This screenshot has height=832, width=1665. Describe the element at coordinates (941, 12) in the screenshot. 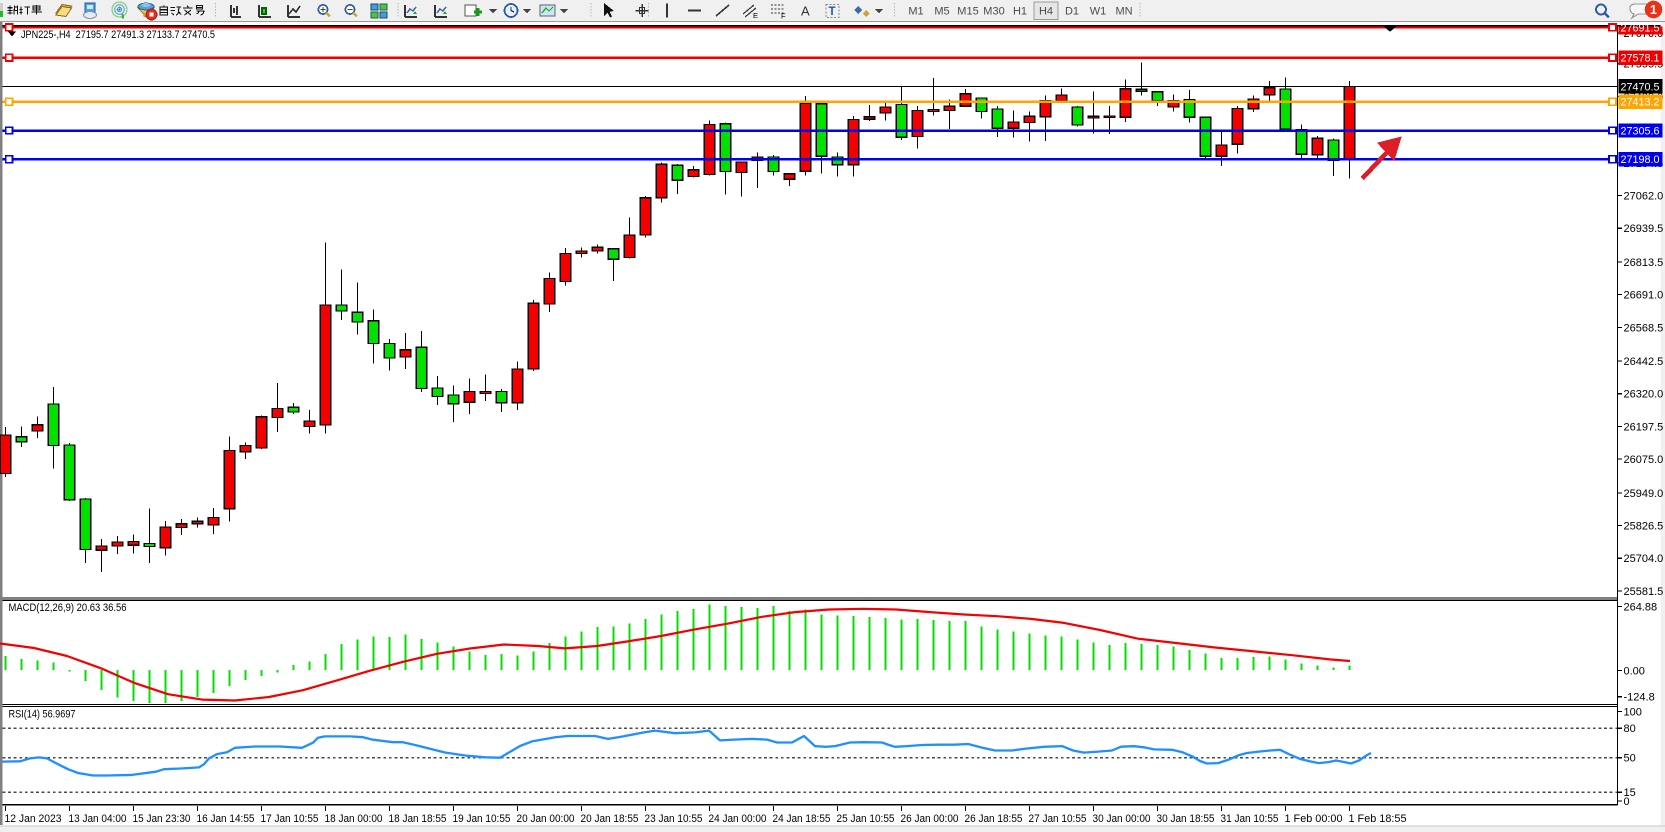

I see `svg-text: M5` at that location.